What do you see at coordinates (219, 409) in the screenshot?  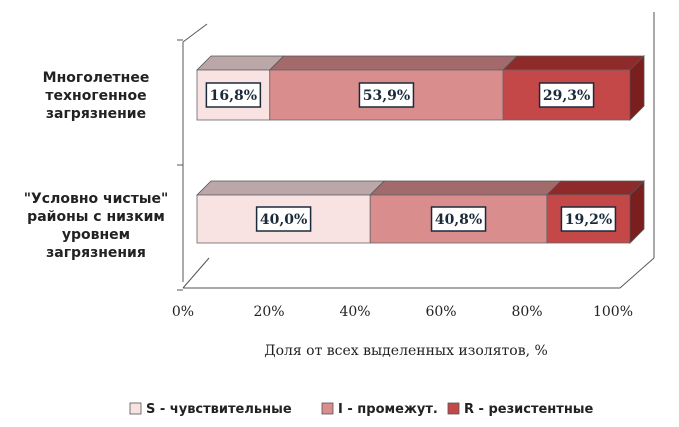 I see `legend-label: S - чувствительные` at bounding box center [219, 409].